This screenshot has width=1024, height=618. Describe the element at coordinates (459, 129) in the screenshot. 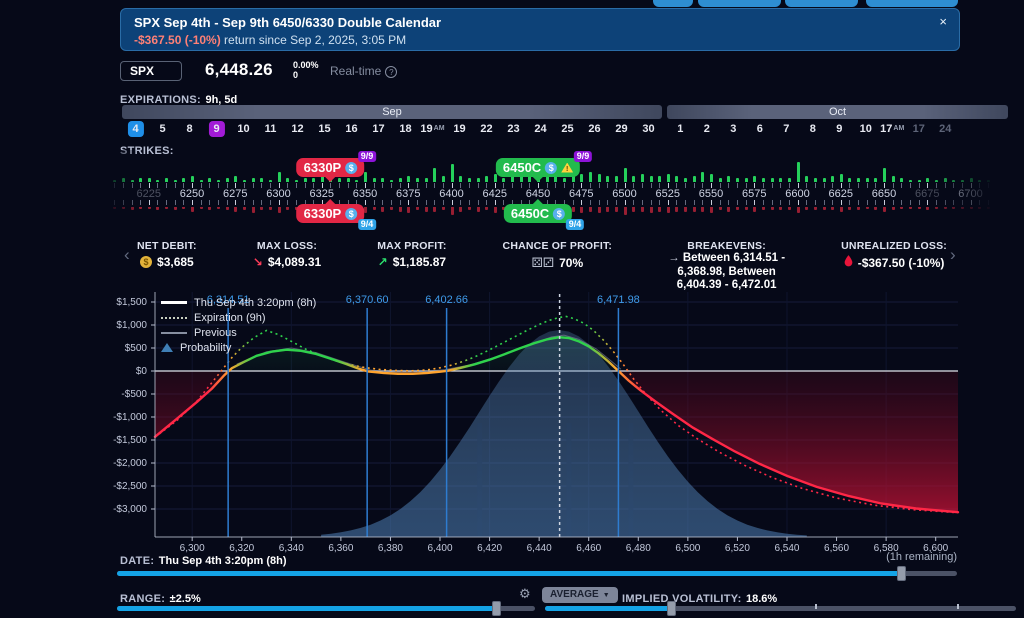

I see `expiration-date-sep-19: 19` at that location.